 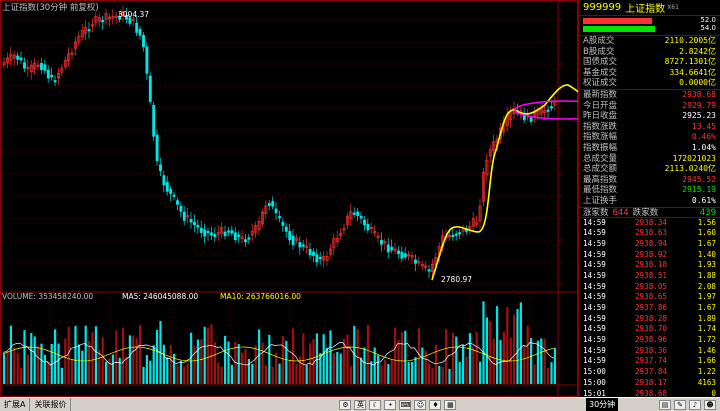 I want to click on tick-price: 2938.18, so click(x=650, y=265).